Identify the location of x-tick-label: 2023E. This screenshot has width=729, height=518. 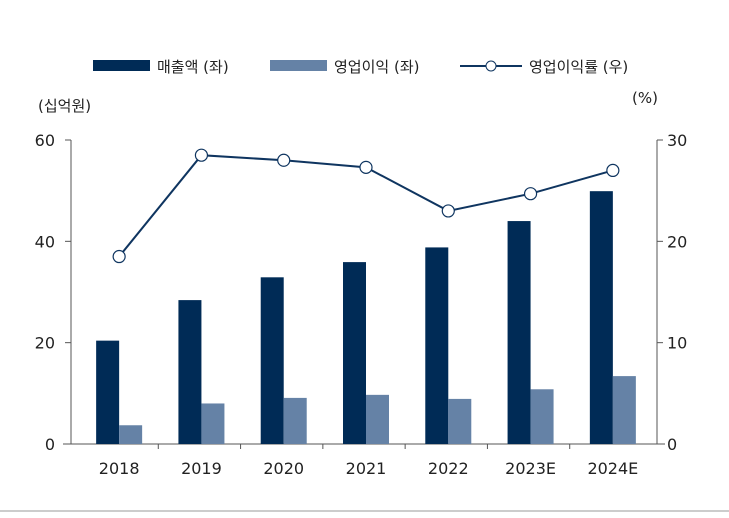
(530, 468).